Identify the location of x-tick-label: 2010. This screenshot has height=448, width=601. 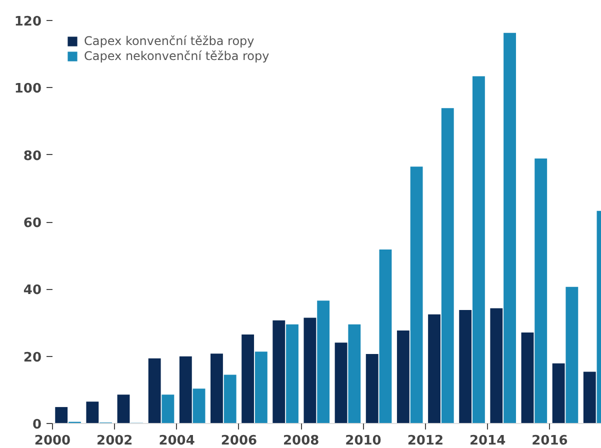
(363, 441).